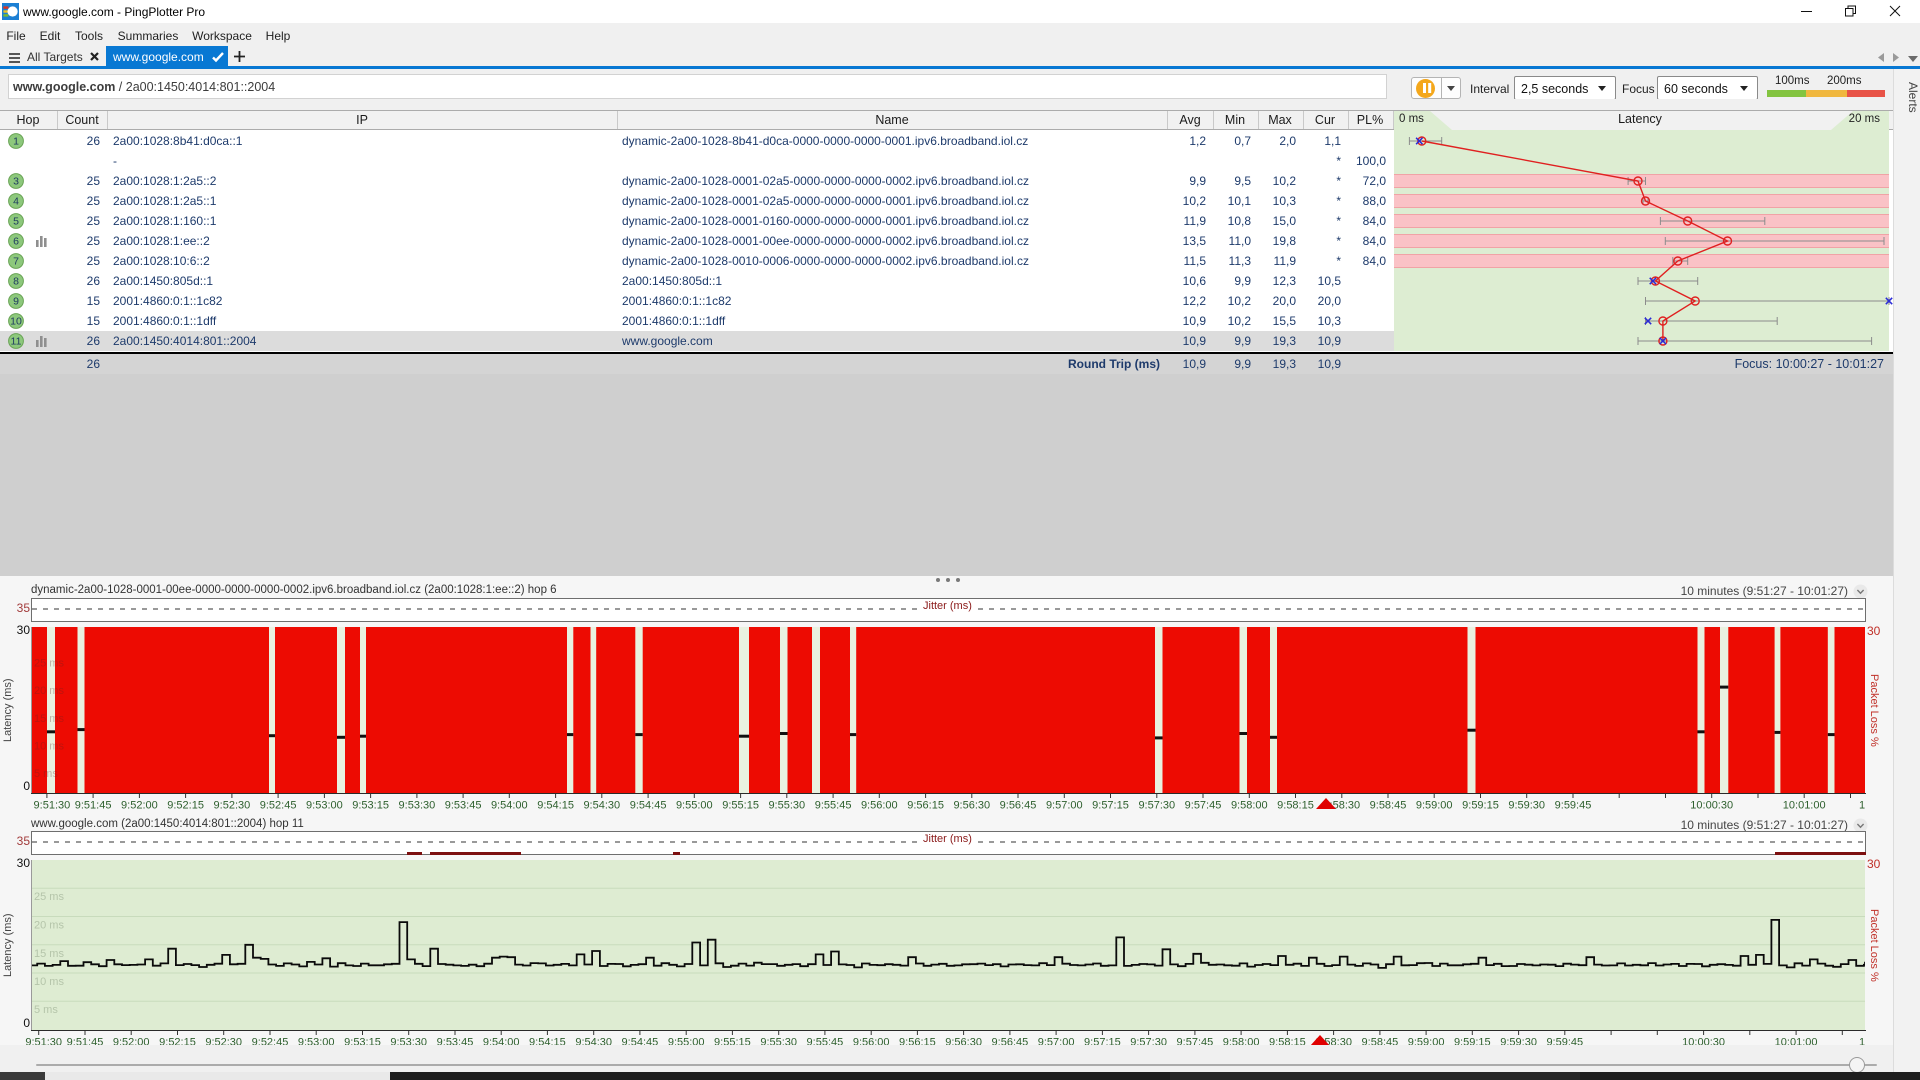 The image size is (1920, 1080). What do you see at coordinates (16, 242) in the screenshot?
I see `svg-text: 6` at bounding box center [16, 242].